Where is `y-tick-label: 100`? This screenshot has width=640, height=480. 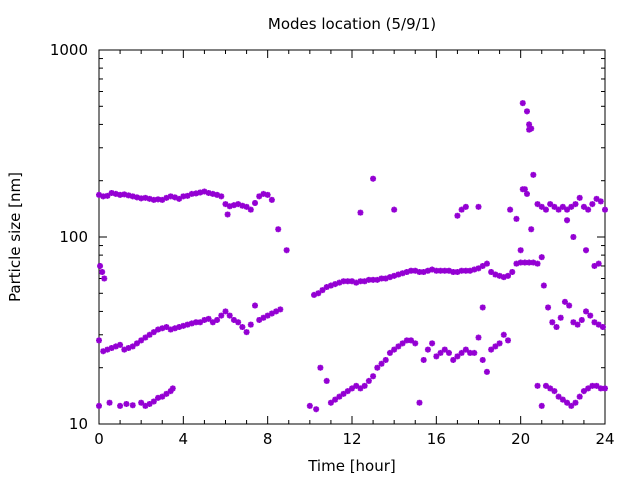
y-tick-label: 100 is located at coordinates (73, 237).